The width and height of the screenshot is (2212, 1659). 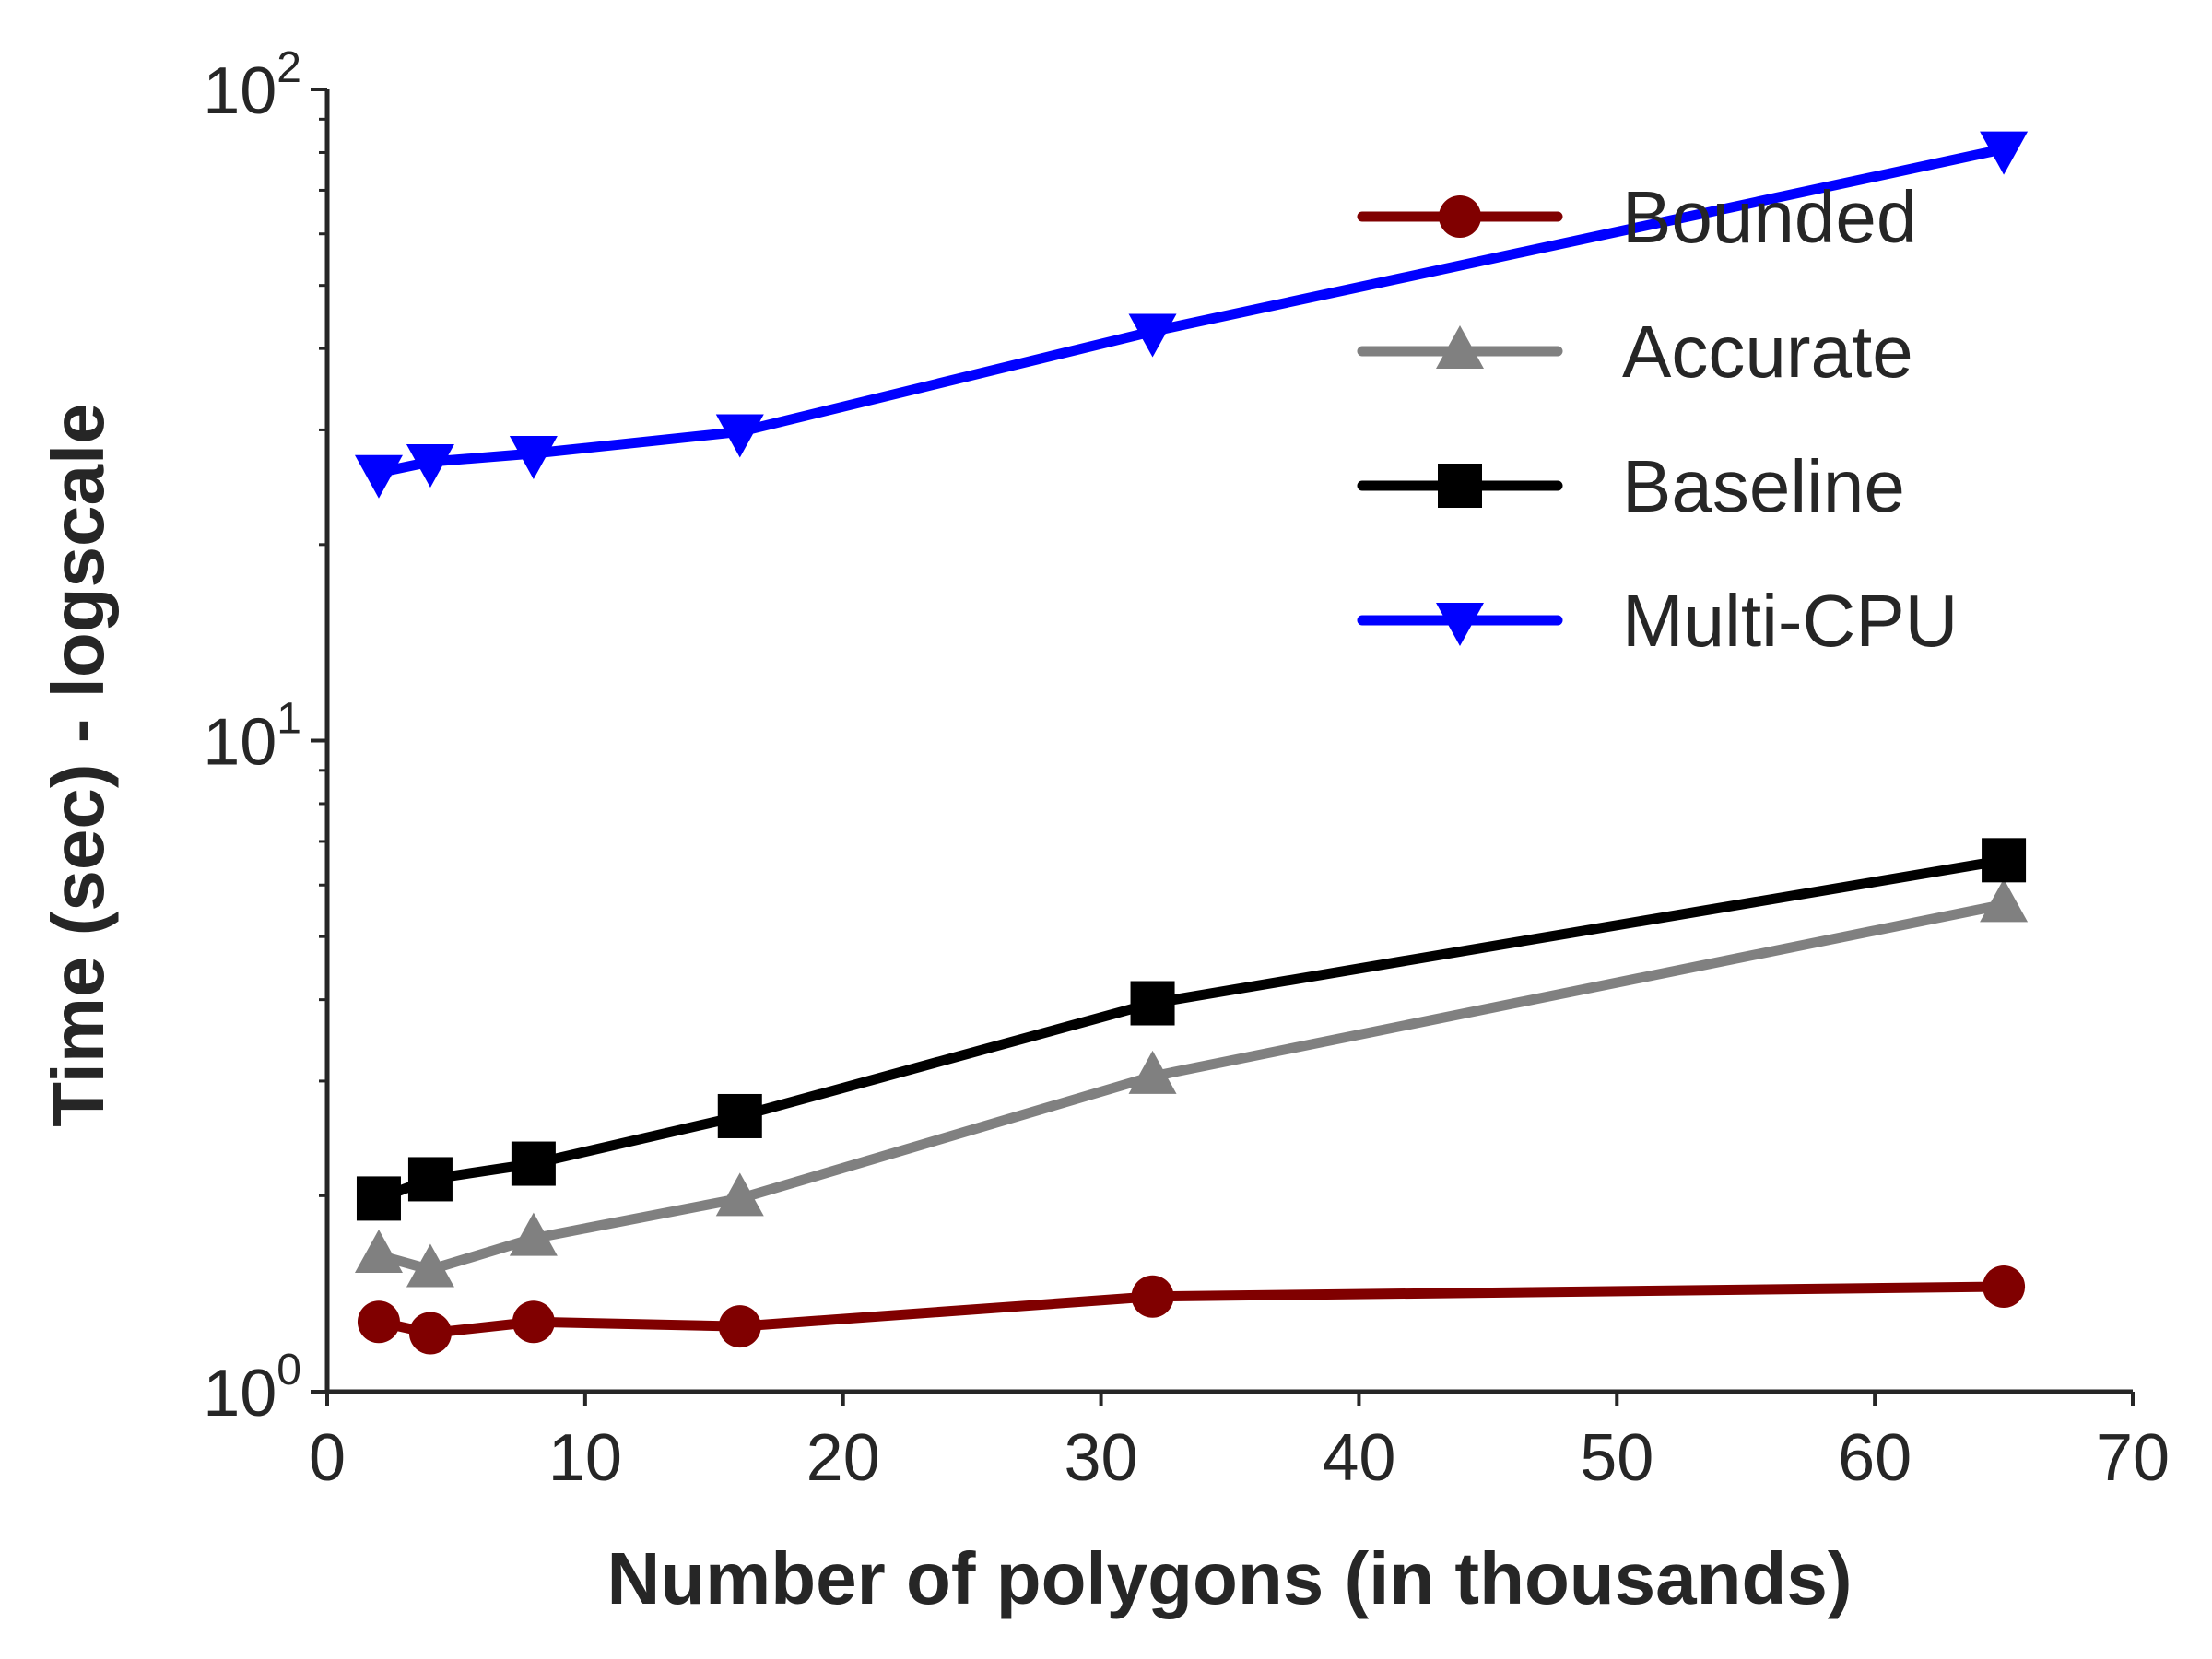 What do you see at coordinates (288, 719) in the screenshot?
I see `y-tick-exponent: 1` at bounding box center [288, 719].